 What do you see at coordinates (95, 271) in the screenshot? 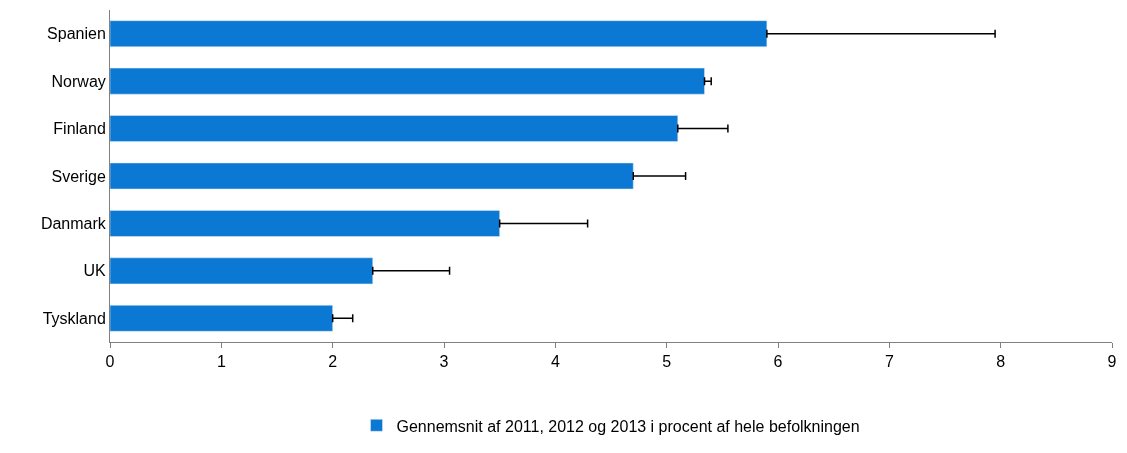
I see `y-tick-label: UK` at bounding box center [95, 271].